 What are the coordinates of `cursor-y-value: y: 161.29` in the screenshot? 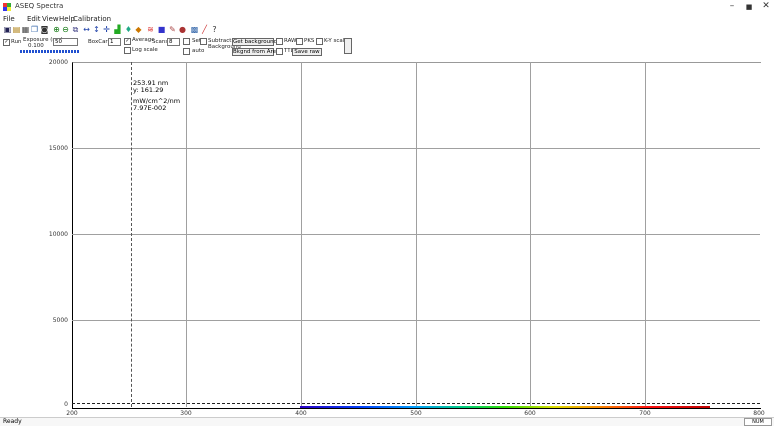 It's located at (148, 90).